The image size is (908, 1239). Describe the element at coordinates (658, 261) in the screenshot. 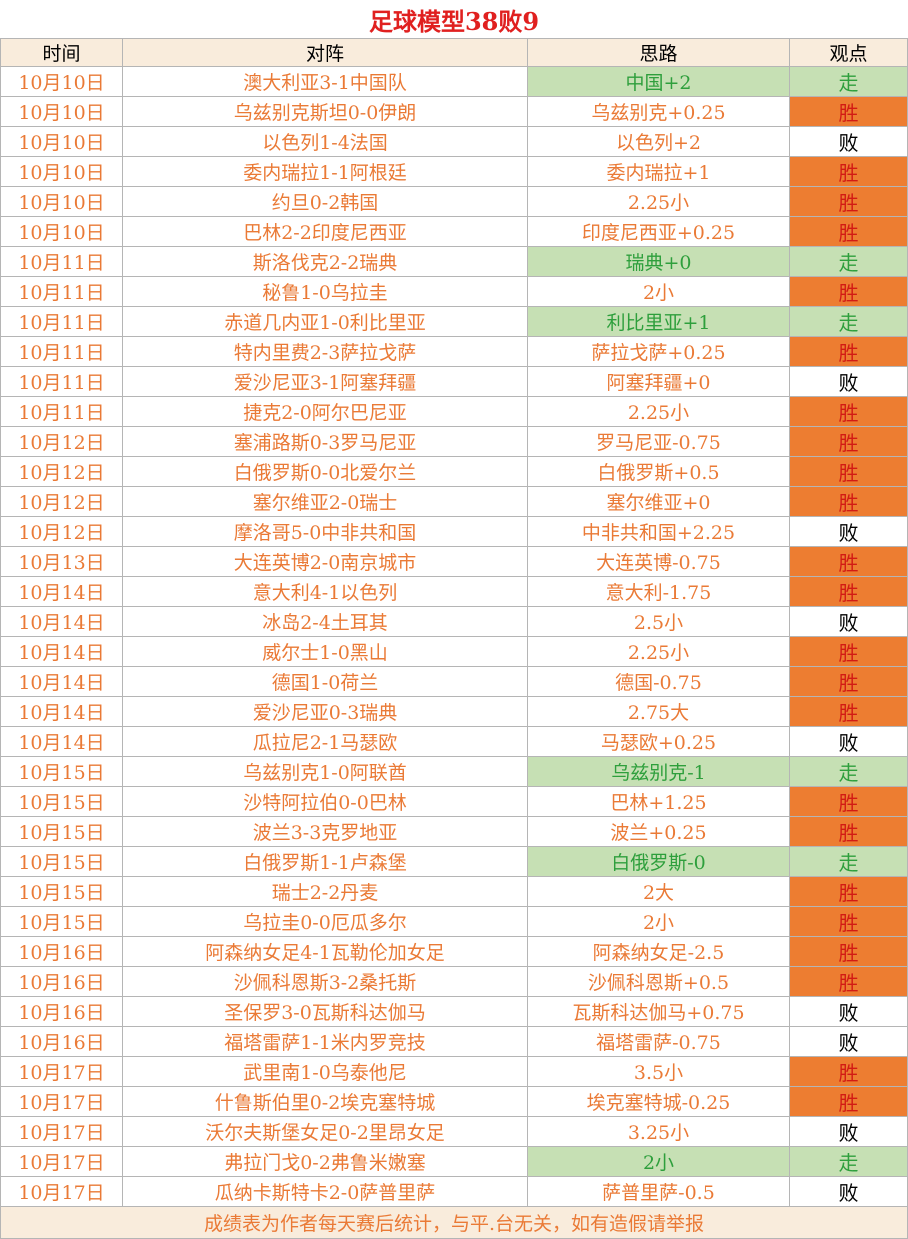

I see `strategy-cell: 瑞典+0` at that location.